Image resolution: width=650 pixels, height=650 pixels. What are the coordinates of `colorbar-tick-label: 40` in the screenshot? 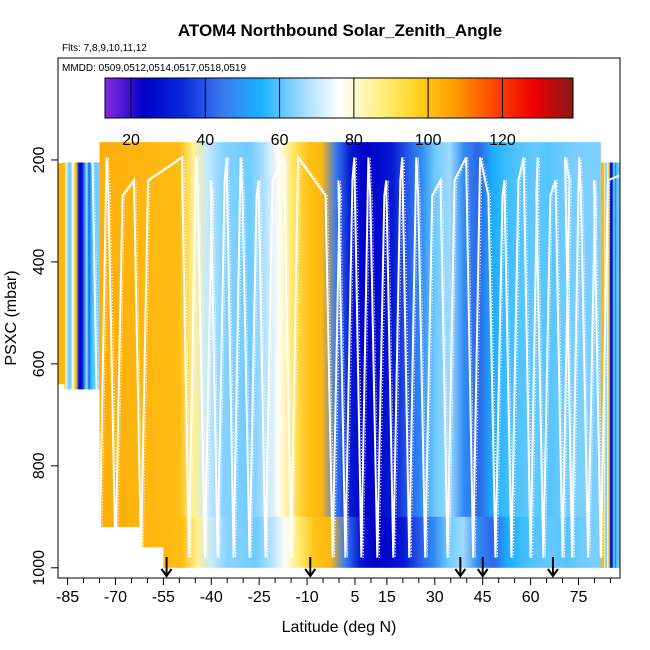 It's located at (205, 140).